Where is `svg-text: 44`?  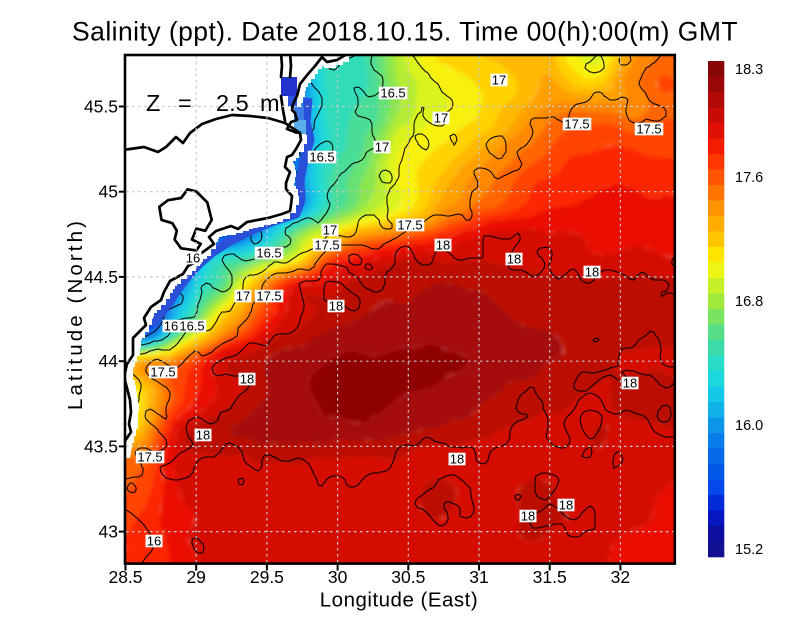 svg-text: 44 is located at coordinates (109, 361).